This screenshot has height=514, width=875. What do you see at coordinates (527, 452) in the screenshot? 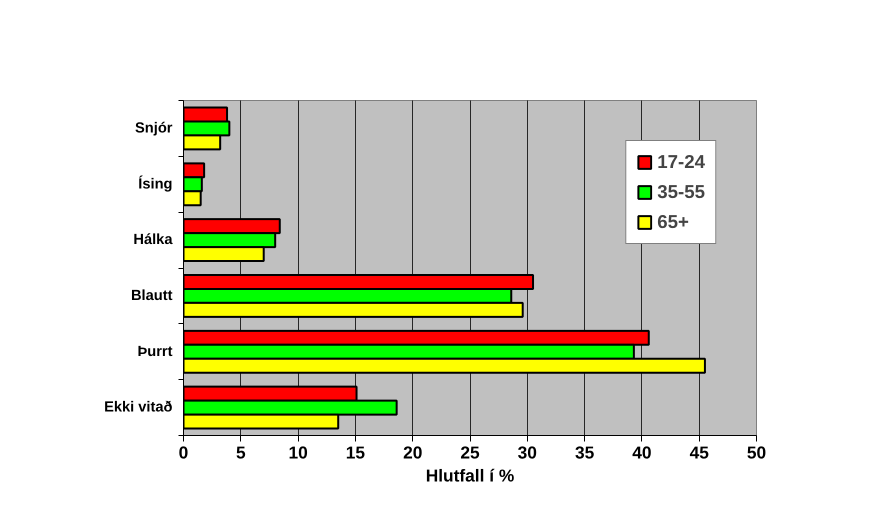
I see `x-tick-label: 30` at bounding box center [527, 452].